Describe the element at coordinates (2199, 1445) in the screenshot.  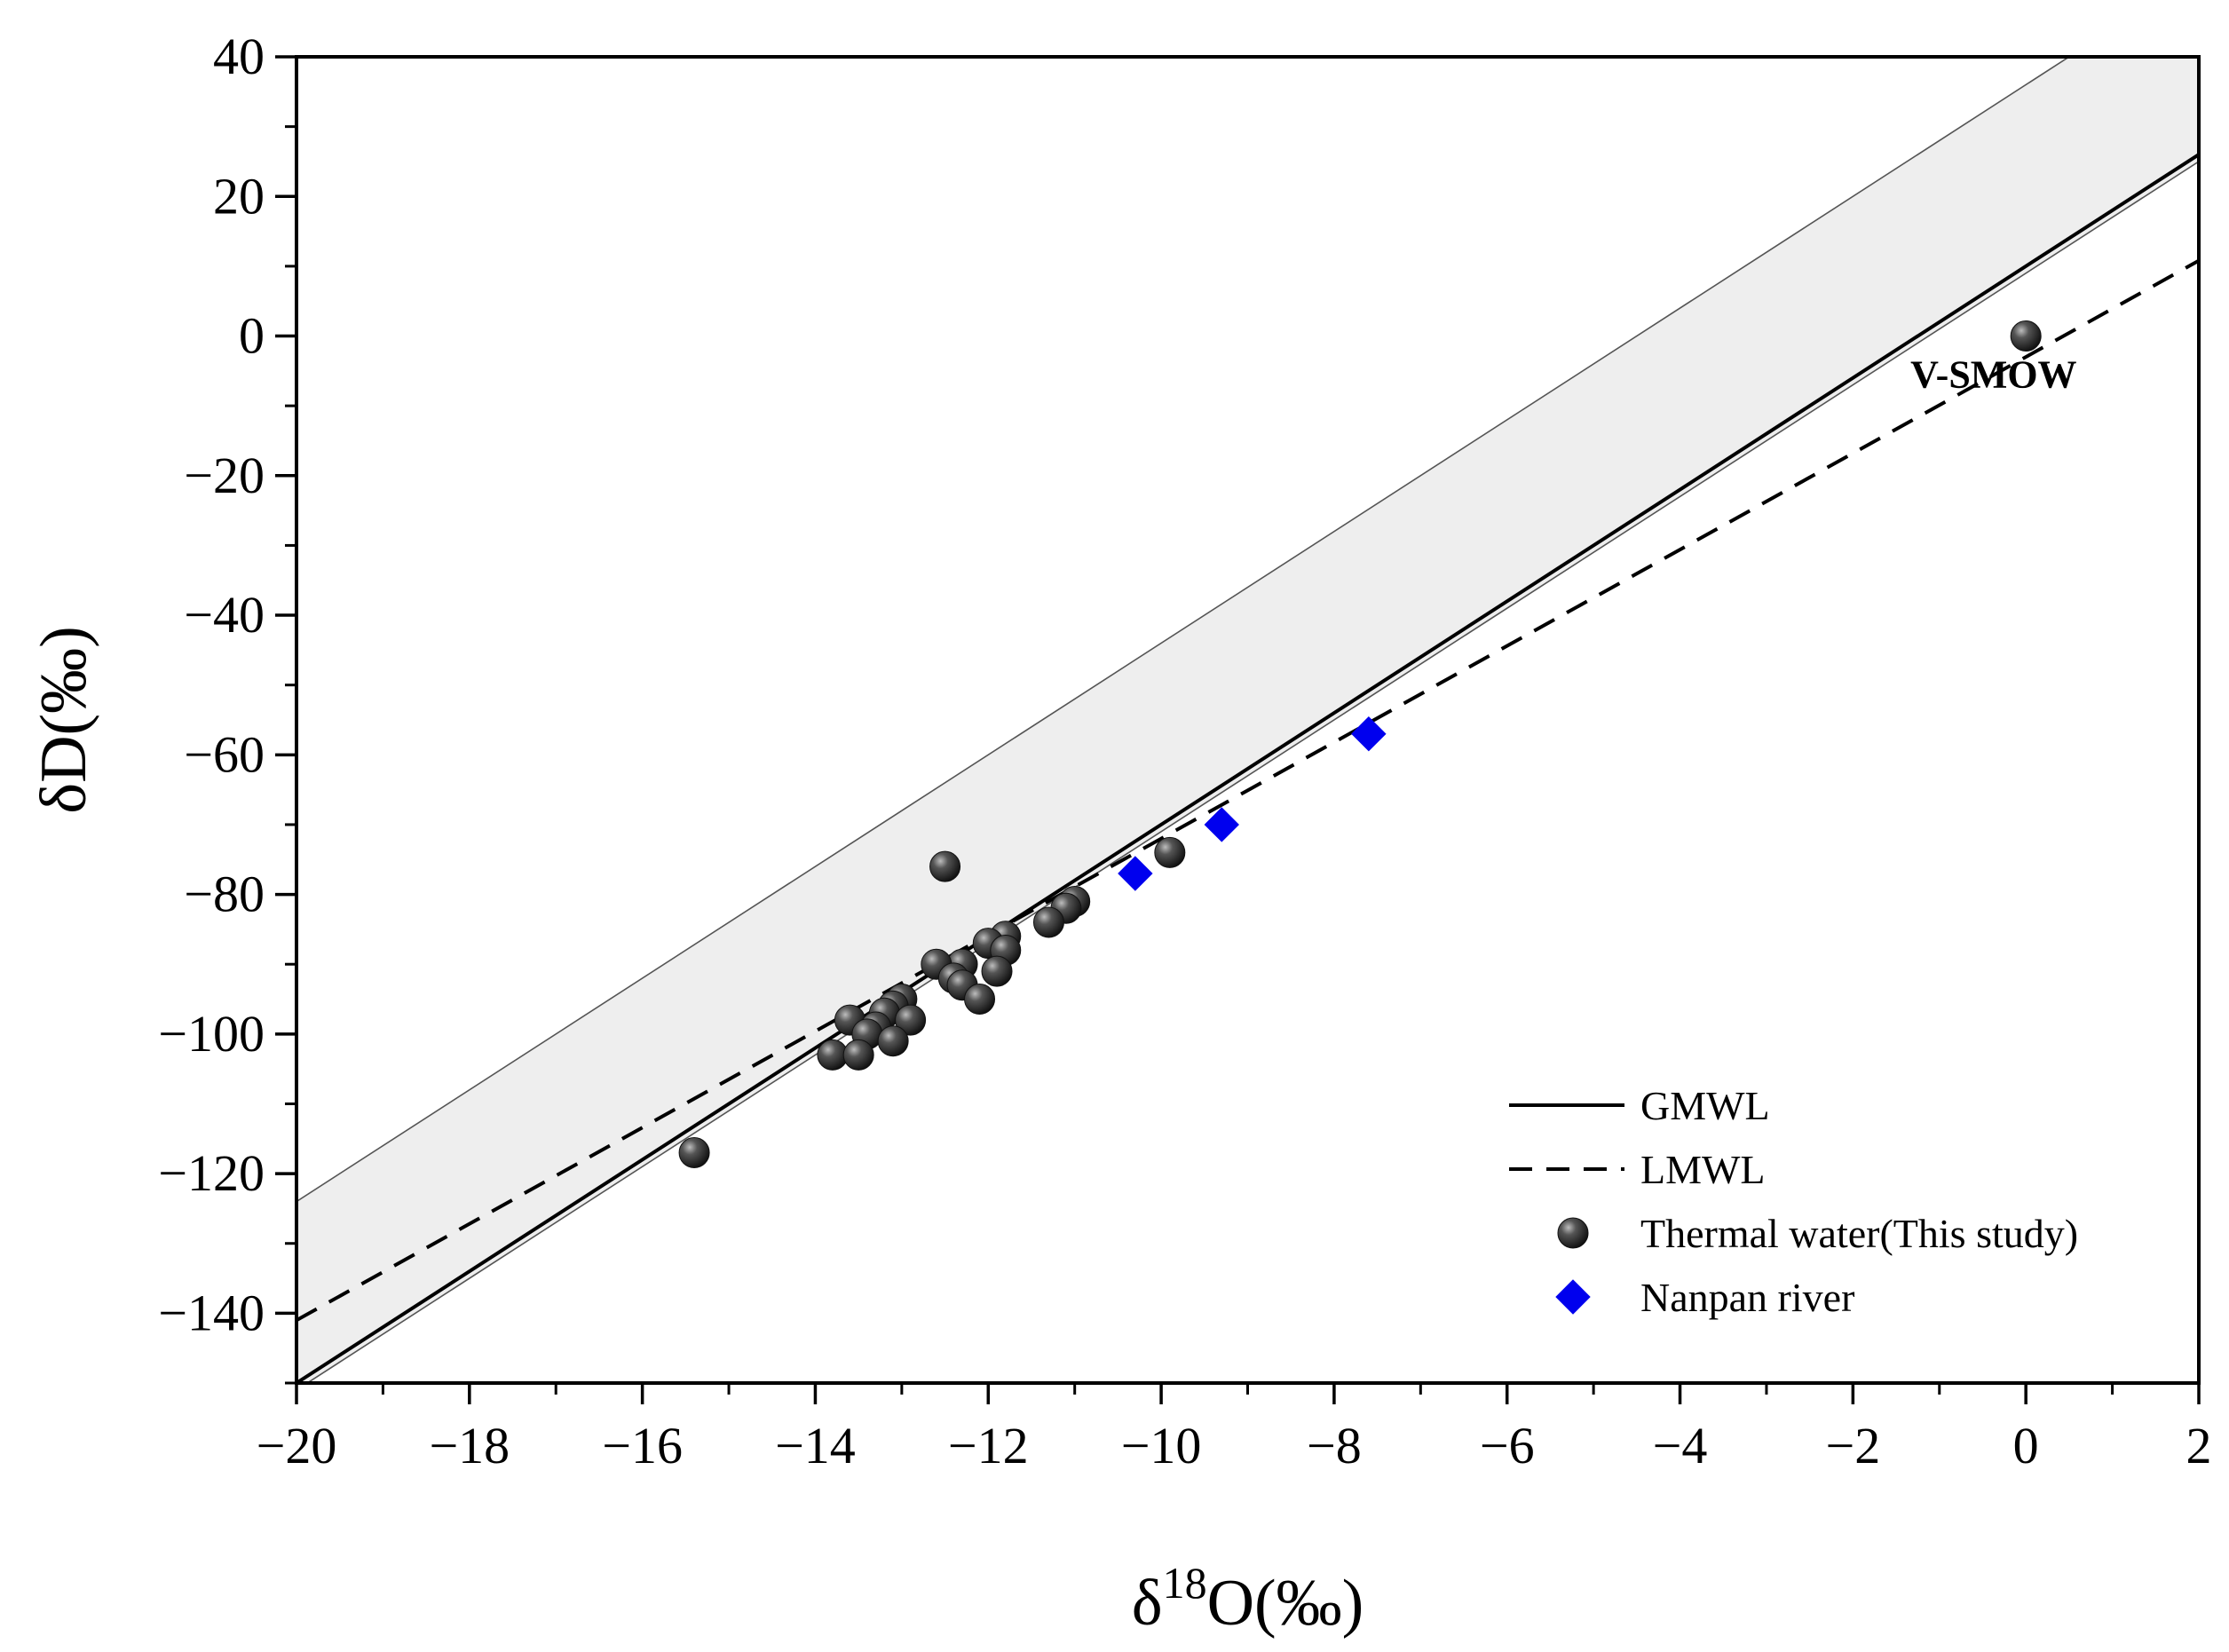
I see `x-tick-label-11: 2` at that location.